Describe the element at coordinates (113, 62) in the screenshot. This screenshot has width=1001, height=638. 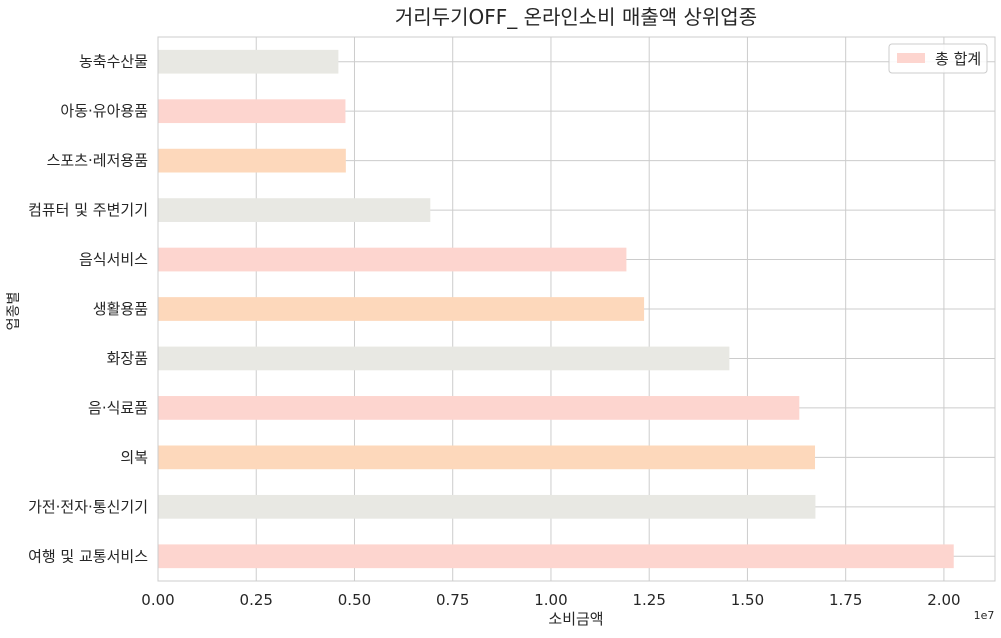
I see `y-tick-label: 농축수산물` at that location.